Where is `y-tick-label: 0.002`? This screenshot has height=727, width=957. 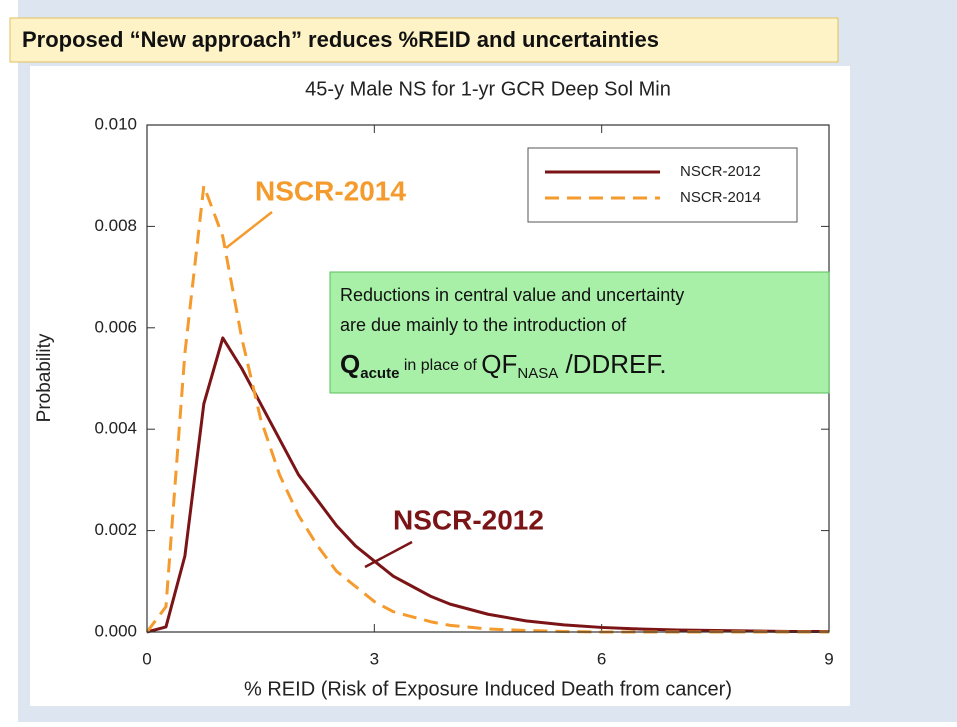
y-tick-label: 0.002 is located at coordinates (115, 529).